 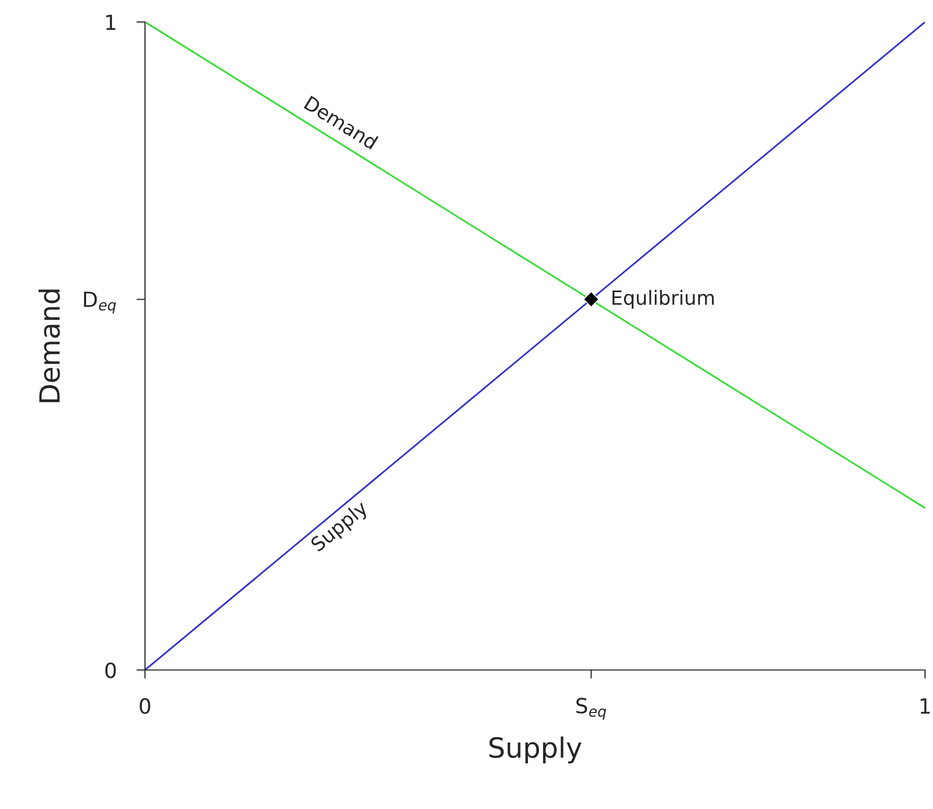 I want to click on y-tick-label: 1, so click(x=111, y=22).